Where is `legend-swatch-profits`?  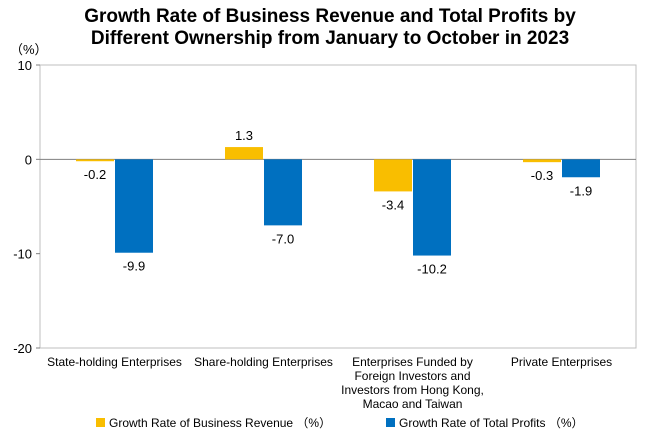
legend-swatch-profits is located at coordinates (390, 422).